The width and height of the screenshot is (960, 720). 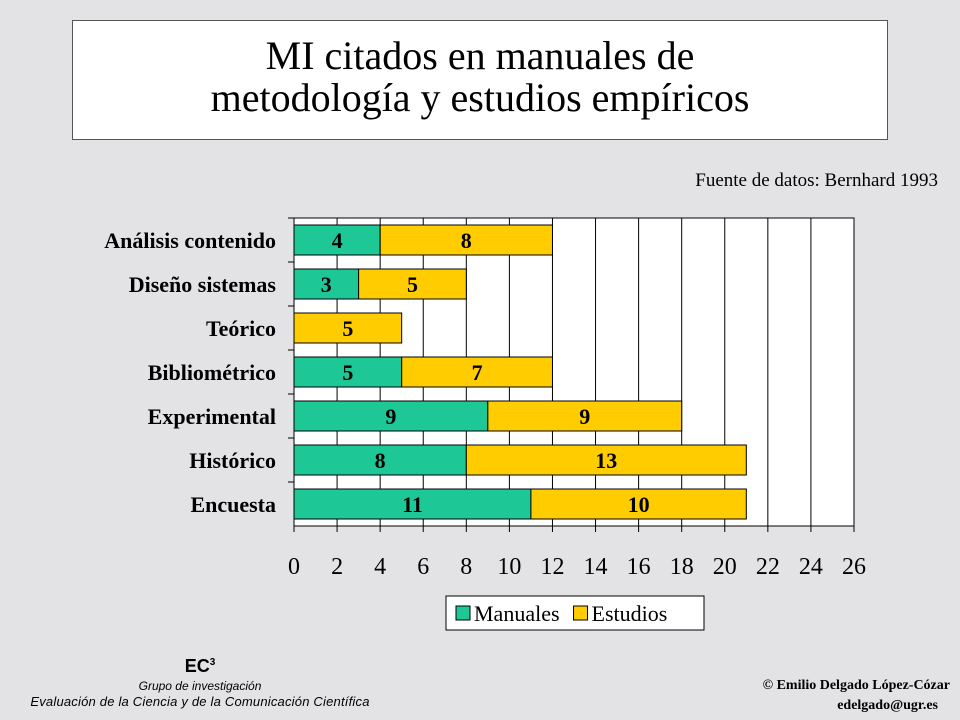 I want to click on data-label-estudios-0: 8, so click(x=466, y=240).